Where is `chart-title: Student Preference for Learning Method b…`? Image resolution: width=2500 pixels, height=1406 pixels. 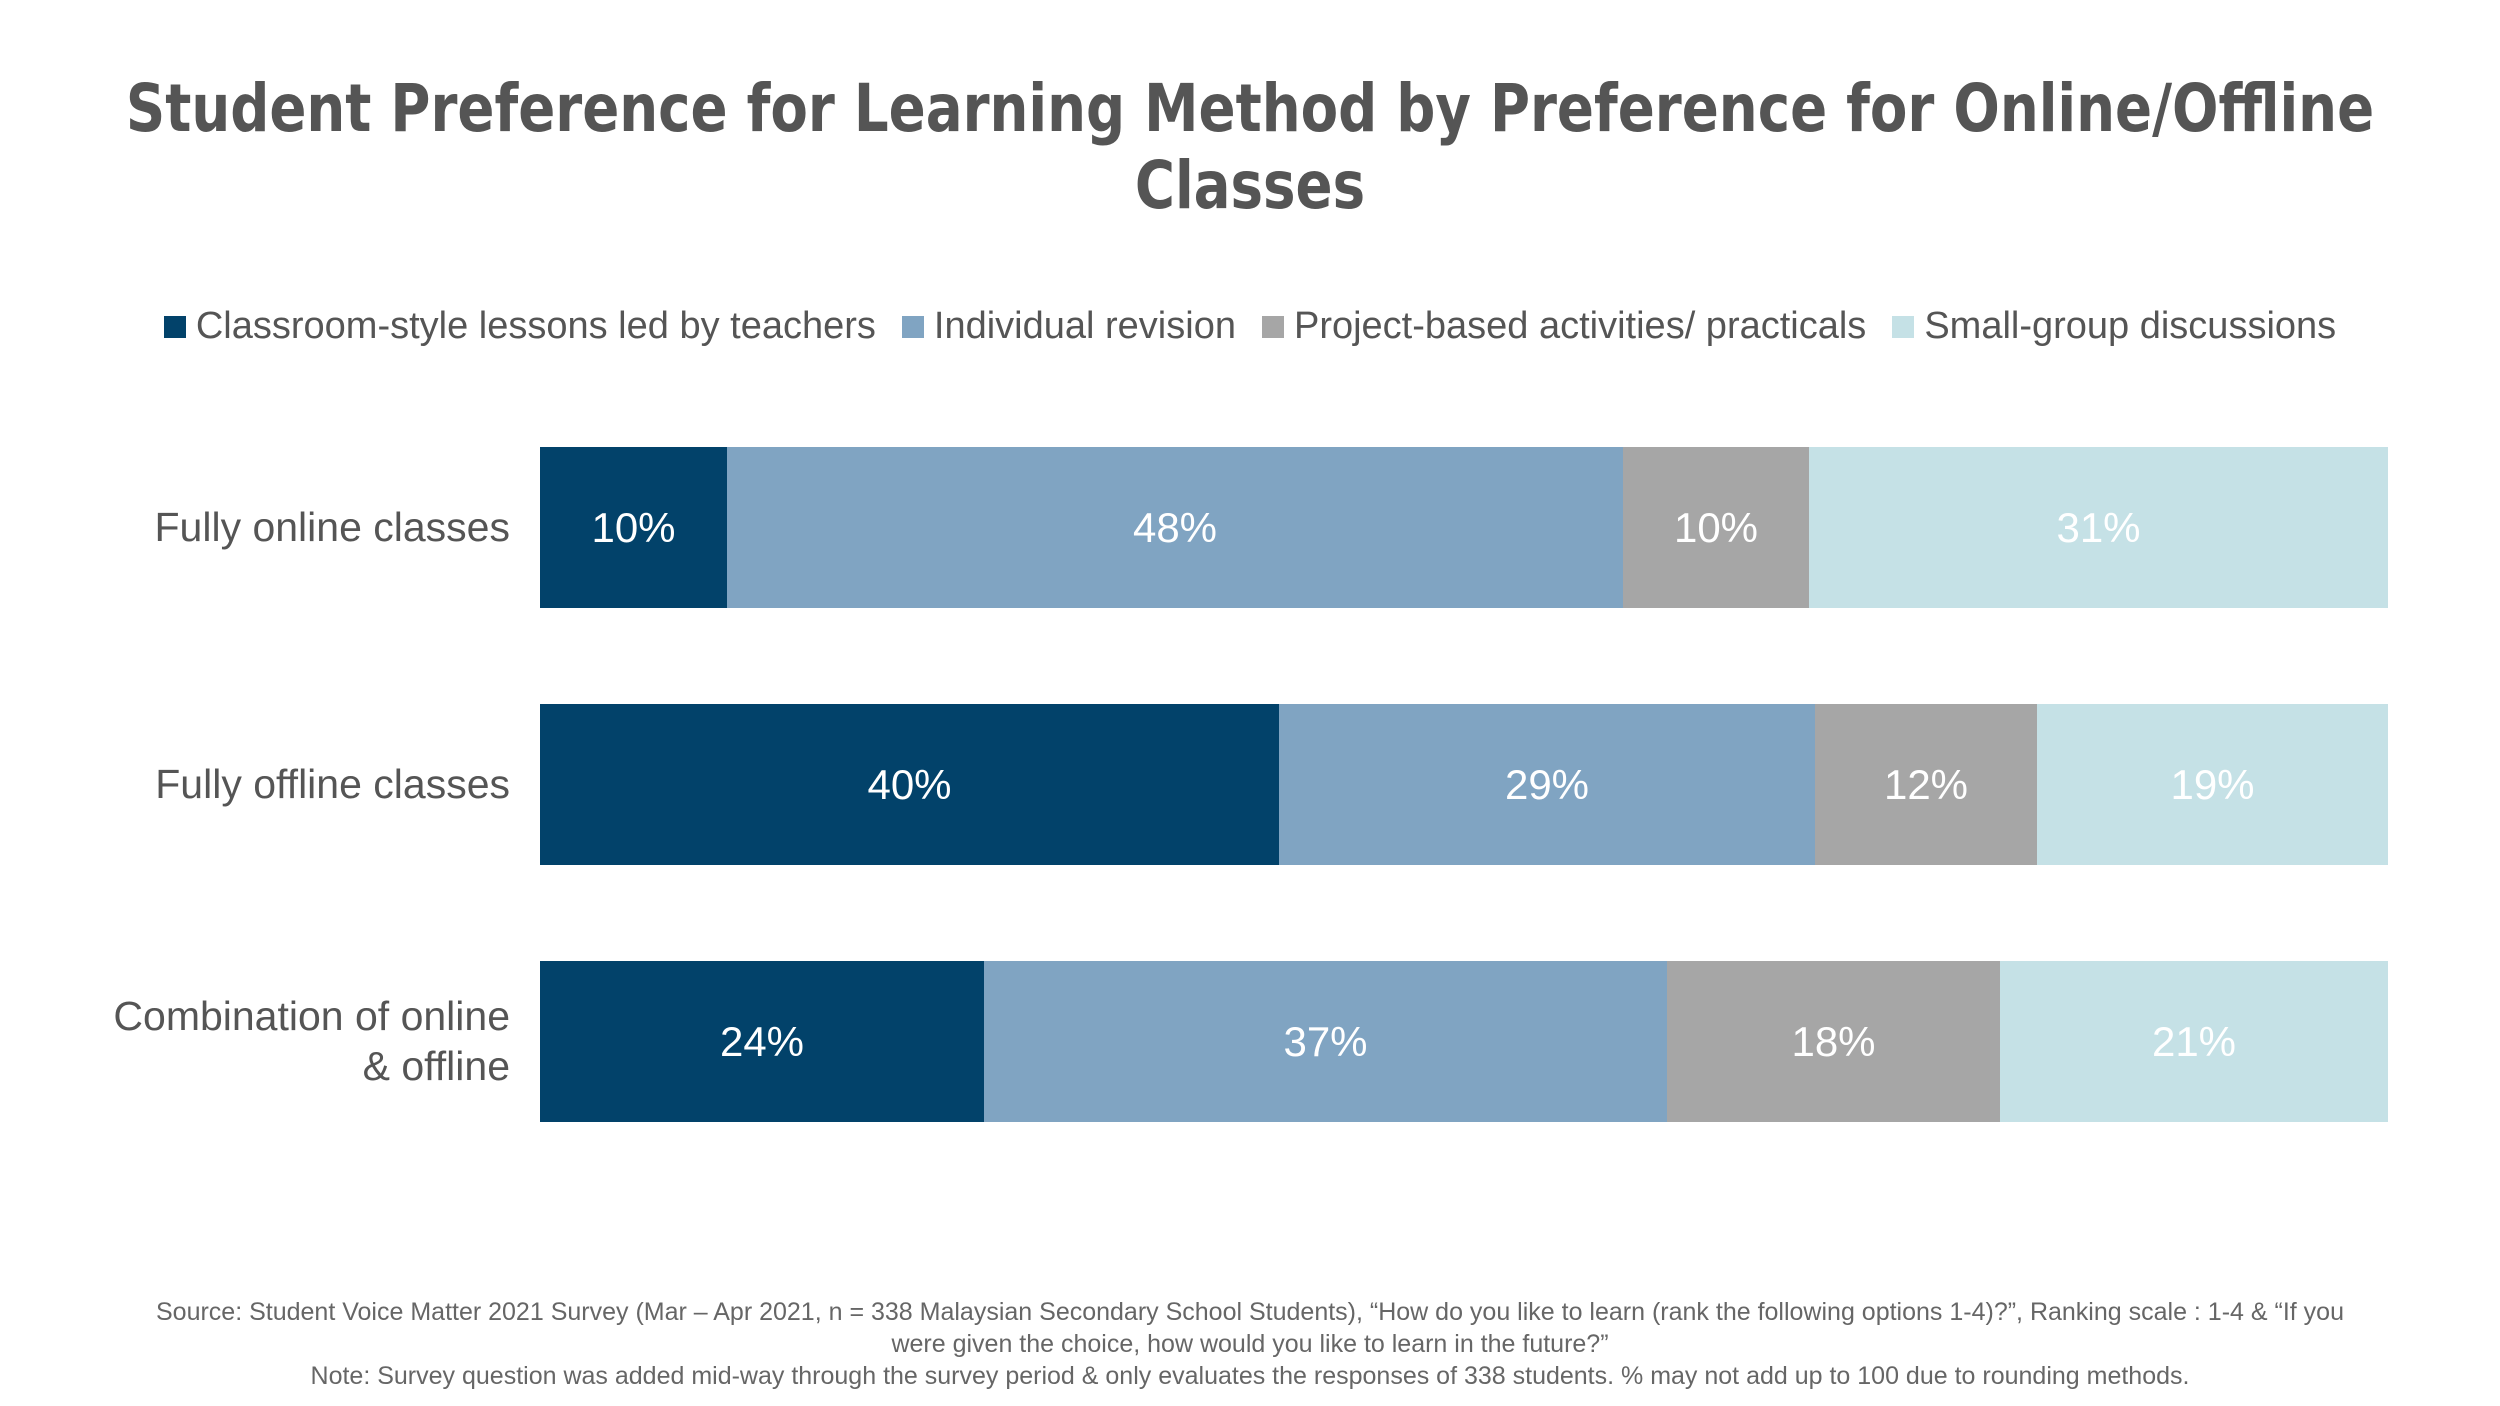
chart-title: Student Preference for Learning Method b… is located at coordinates (1250, 147).